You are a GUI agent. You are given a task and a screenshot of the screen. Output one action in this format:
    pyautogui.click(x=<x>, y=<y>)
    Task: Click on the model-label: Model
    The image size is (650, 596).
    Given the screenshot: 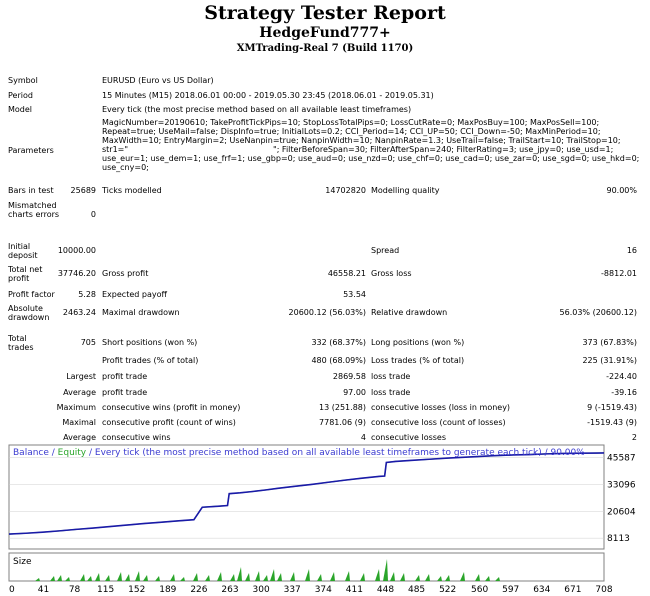 What is the action you would take?
    pyautogui.click(x=20, y=109)
    